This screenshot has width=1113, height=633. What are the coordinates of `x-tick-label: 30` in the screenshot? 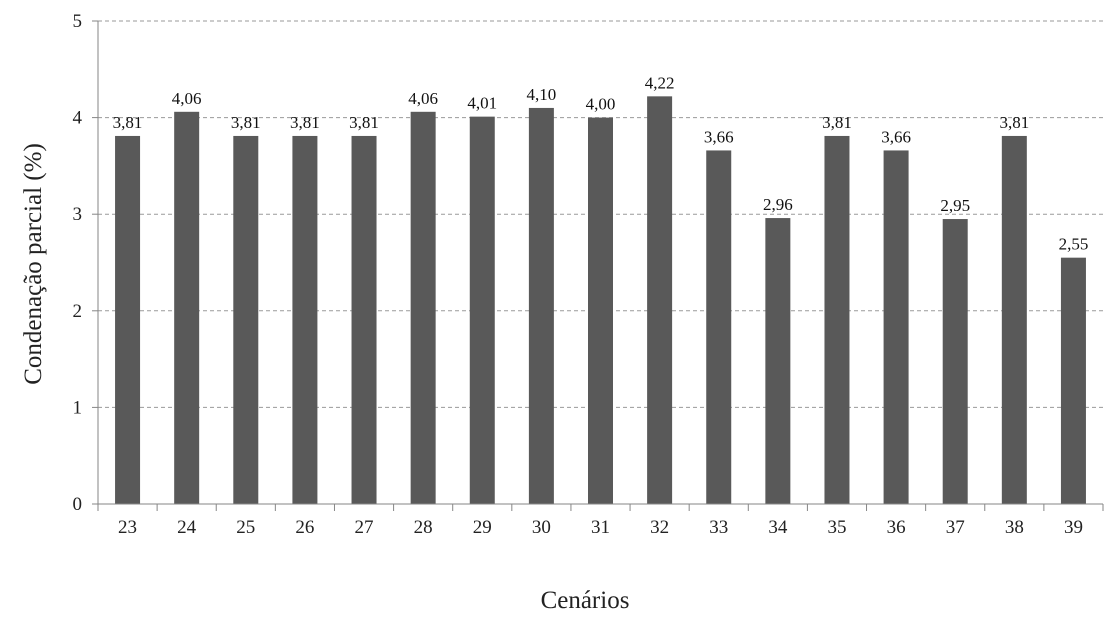 It's located at (541, 527).